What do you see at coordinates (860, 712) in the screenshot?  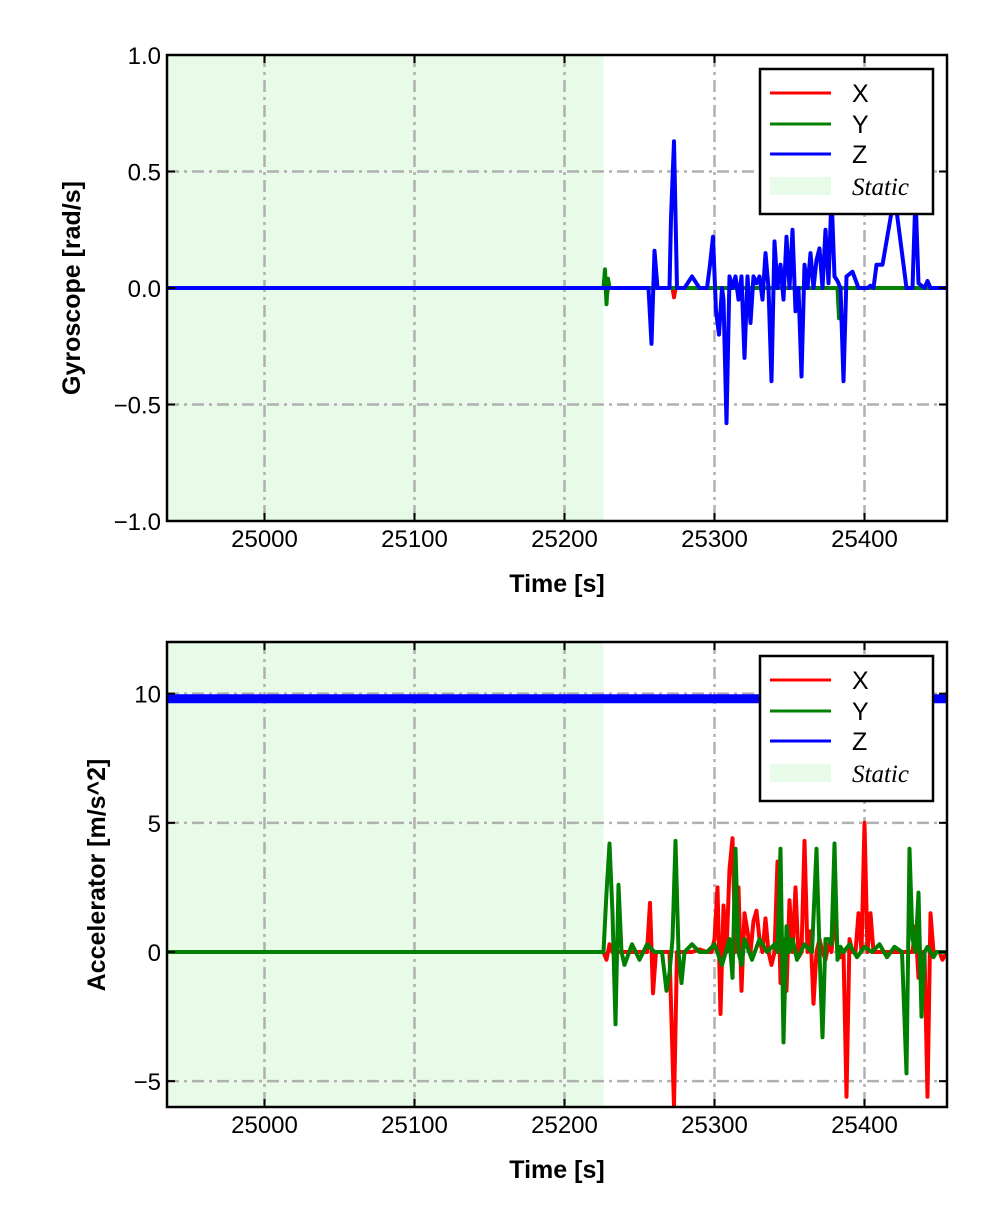 I see `acc-legend-label-y: Y` at bounding box center [860, 712].